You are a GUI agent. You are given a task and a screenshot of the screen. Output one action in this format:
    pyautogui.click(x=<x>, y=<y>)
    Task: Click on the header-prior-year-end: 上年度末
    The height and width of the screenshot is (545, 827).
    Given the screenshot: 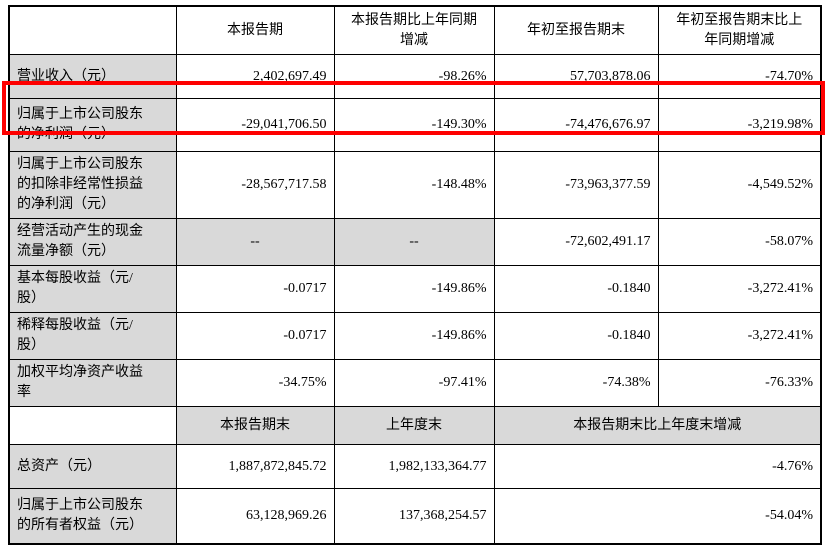 What is the action you would take?
    pyautogui.click(x=414, y=425)
    